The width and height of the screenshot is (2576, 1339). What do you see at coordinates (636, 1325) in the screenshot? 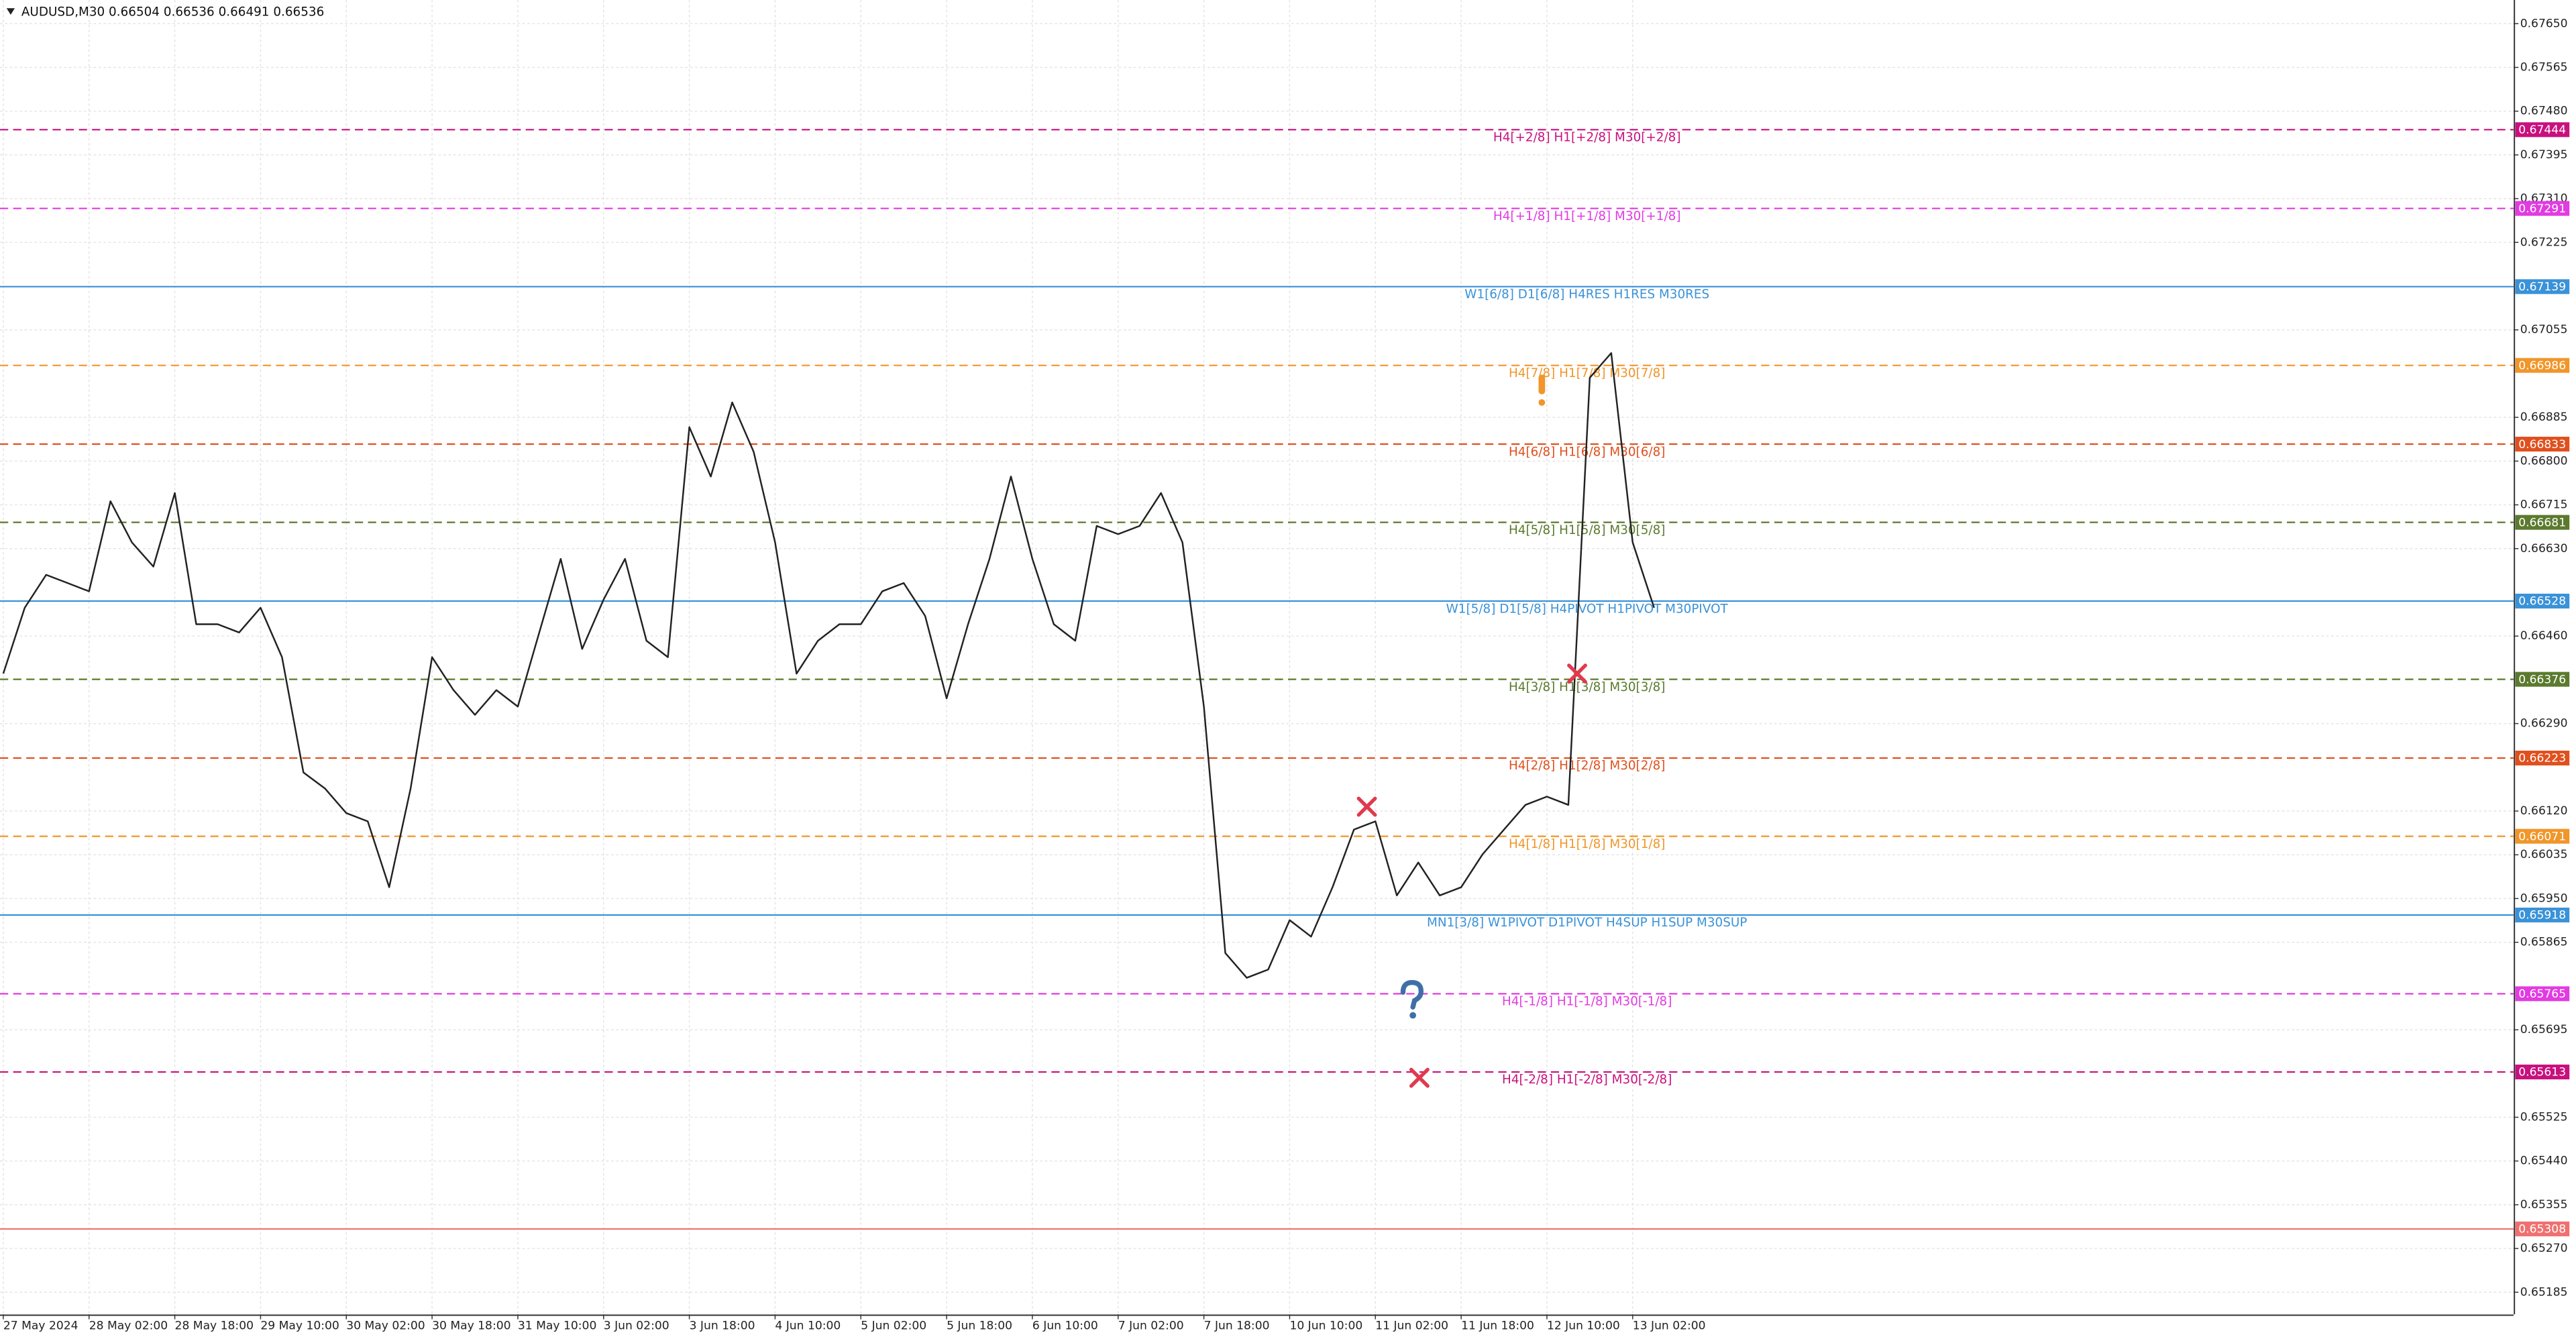
I see `x-tick-label: 3 Jun 02:00` at bounding box center [636, 1325].